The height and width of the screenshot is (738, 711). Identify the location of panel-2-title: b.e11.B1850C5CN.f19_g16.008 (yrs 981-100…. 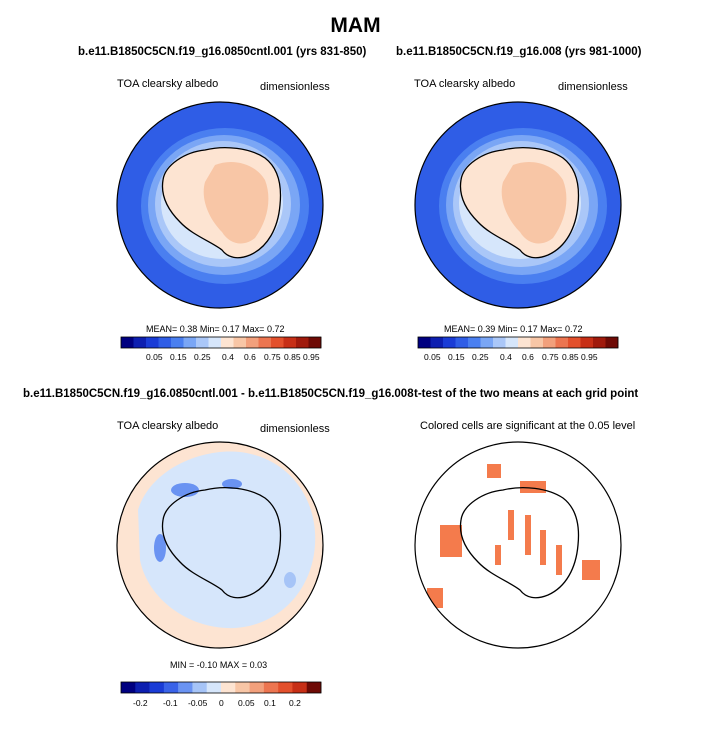
(519, 52).